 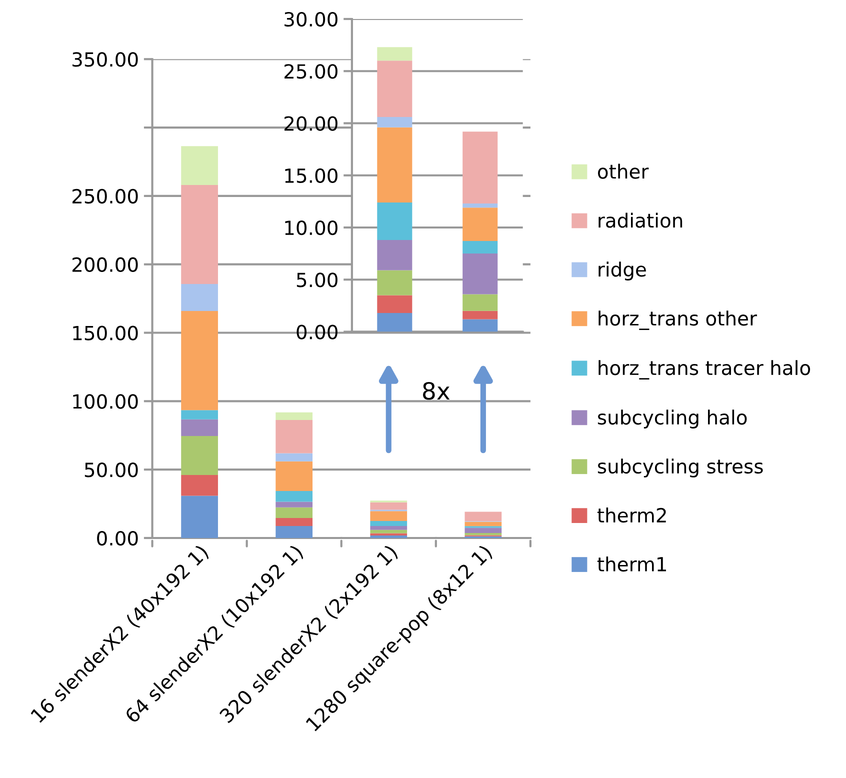 I want to click on y-tick-label: 350.00, so click(x=105, y=59).